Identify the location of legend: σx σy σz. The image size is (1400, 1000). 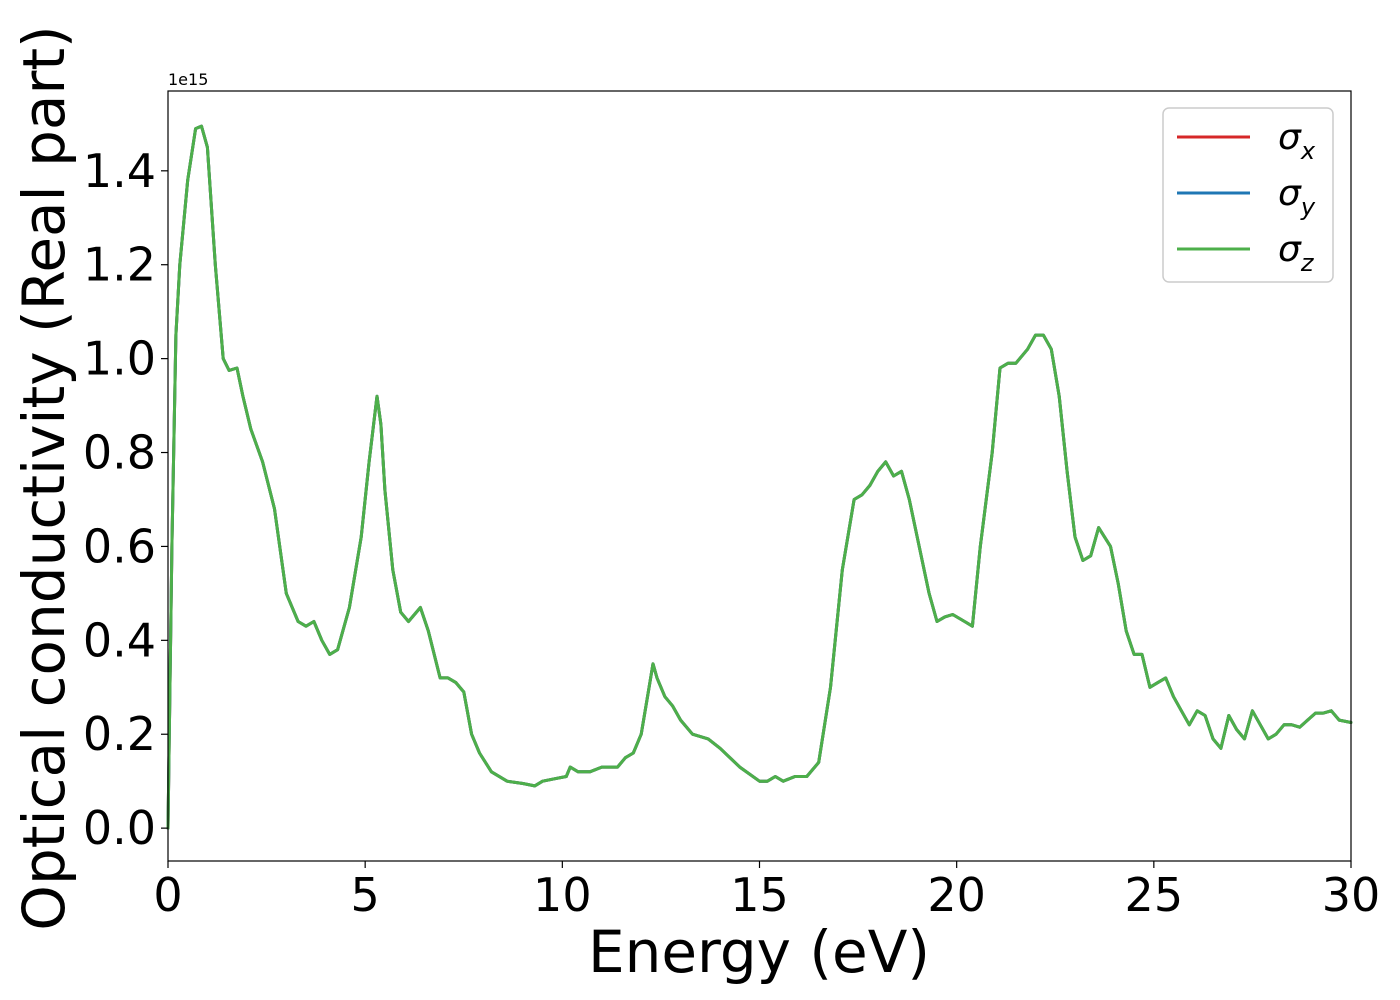
(1248, 195).